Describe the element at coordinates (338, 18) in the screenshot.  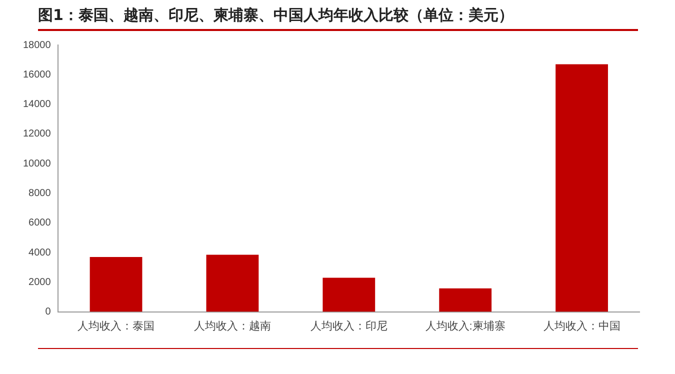
I see `chart-title: 图1：泰国、越南、印尼、柬埔寨、中国人均年收入比较（单位：美元）` at that location.